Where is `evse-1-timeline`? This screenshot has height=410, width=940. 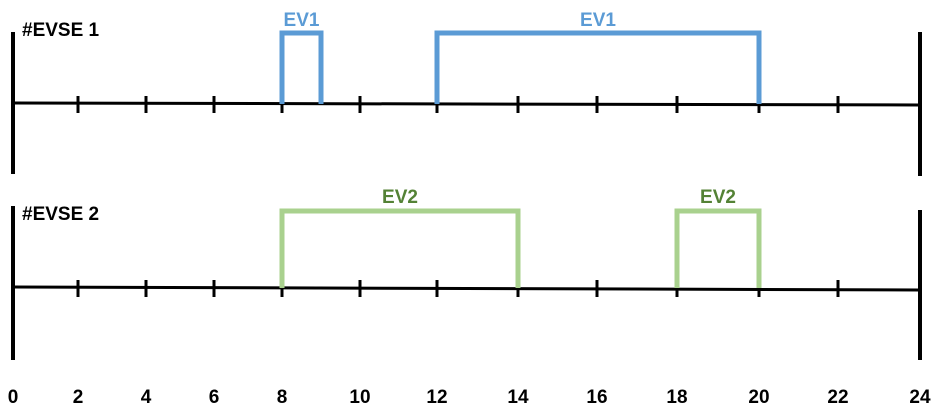
evse-1-timeline is located at coordinates (466, 104).